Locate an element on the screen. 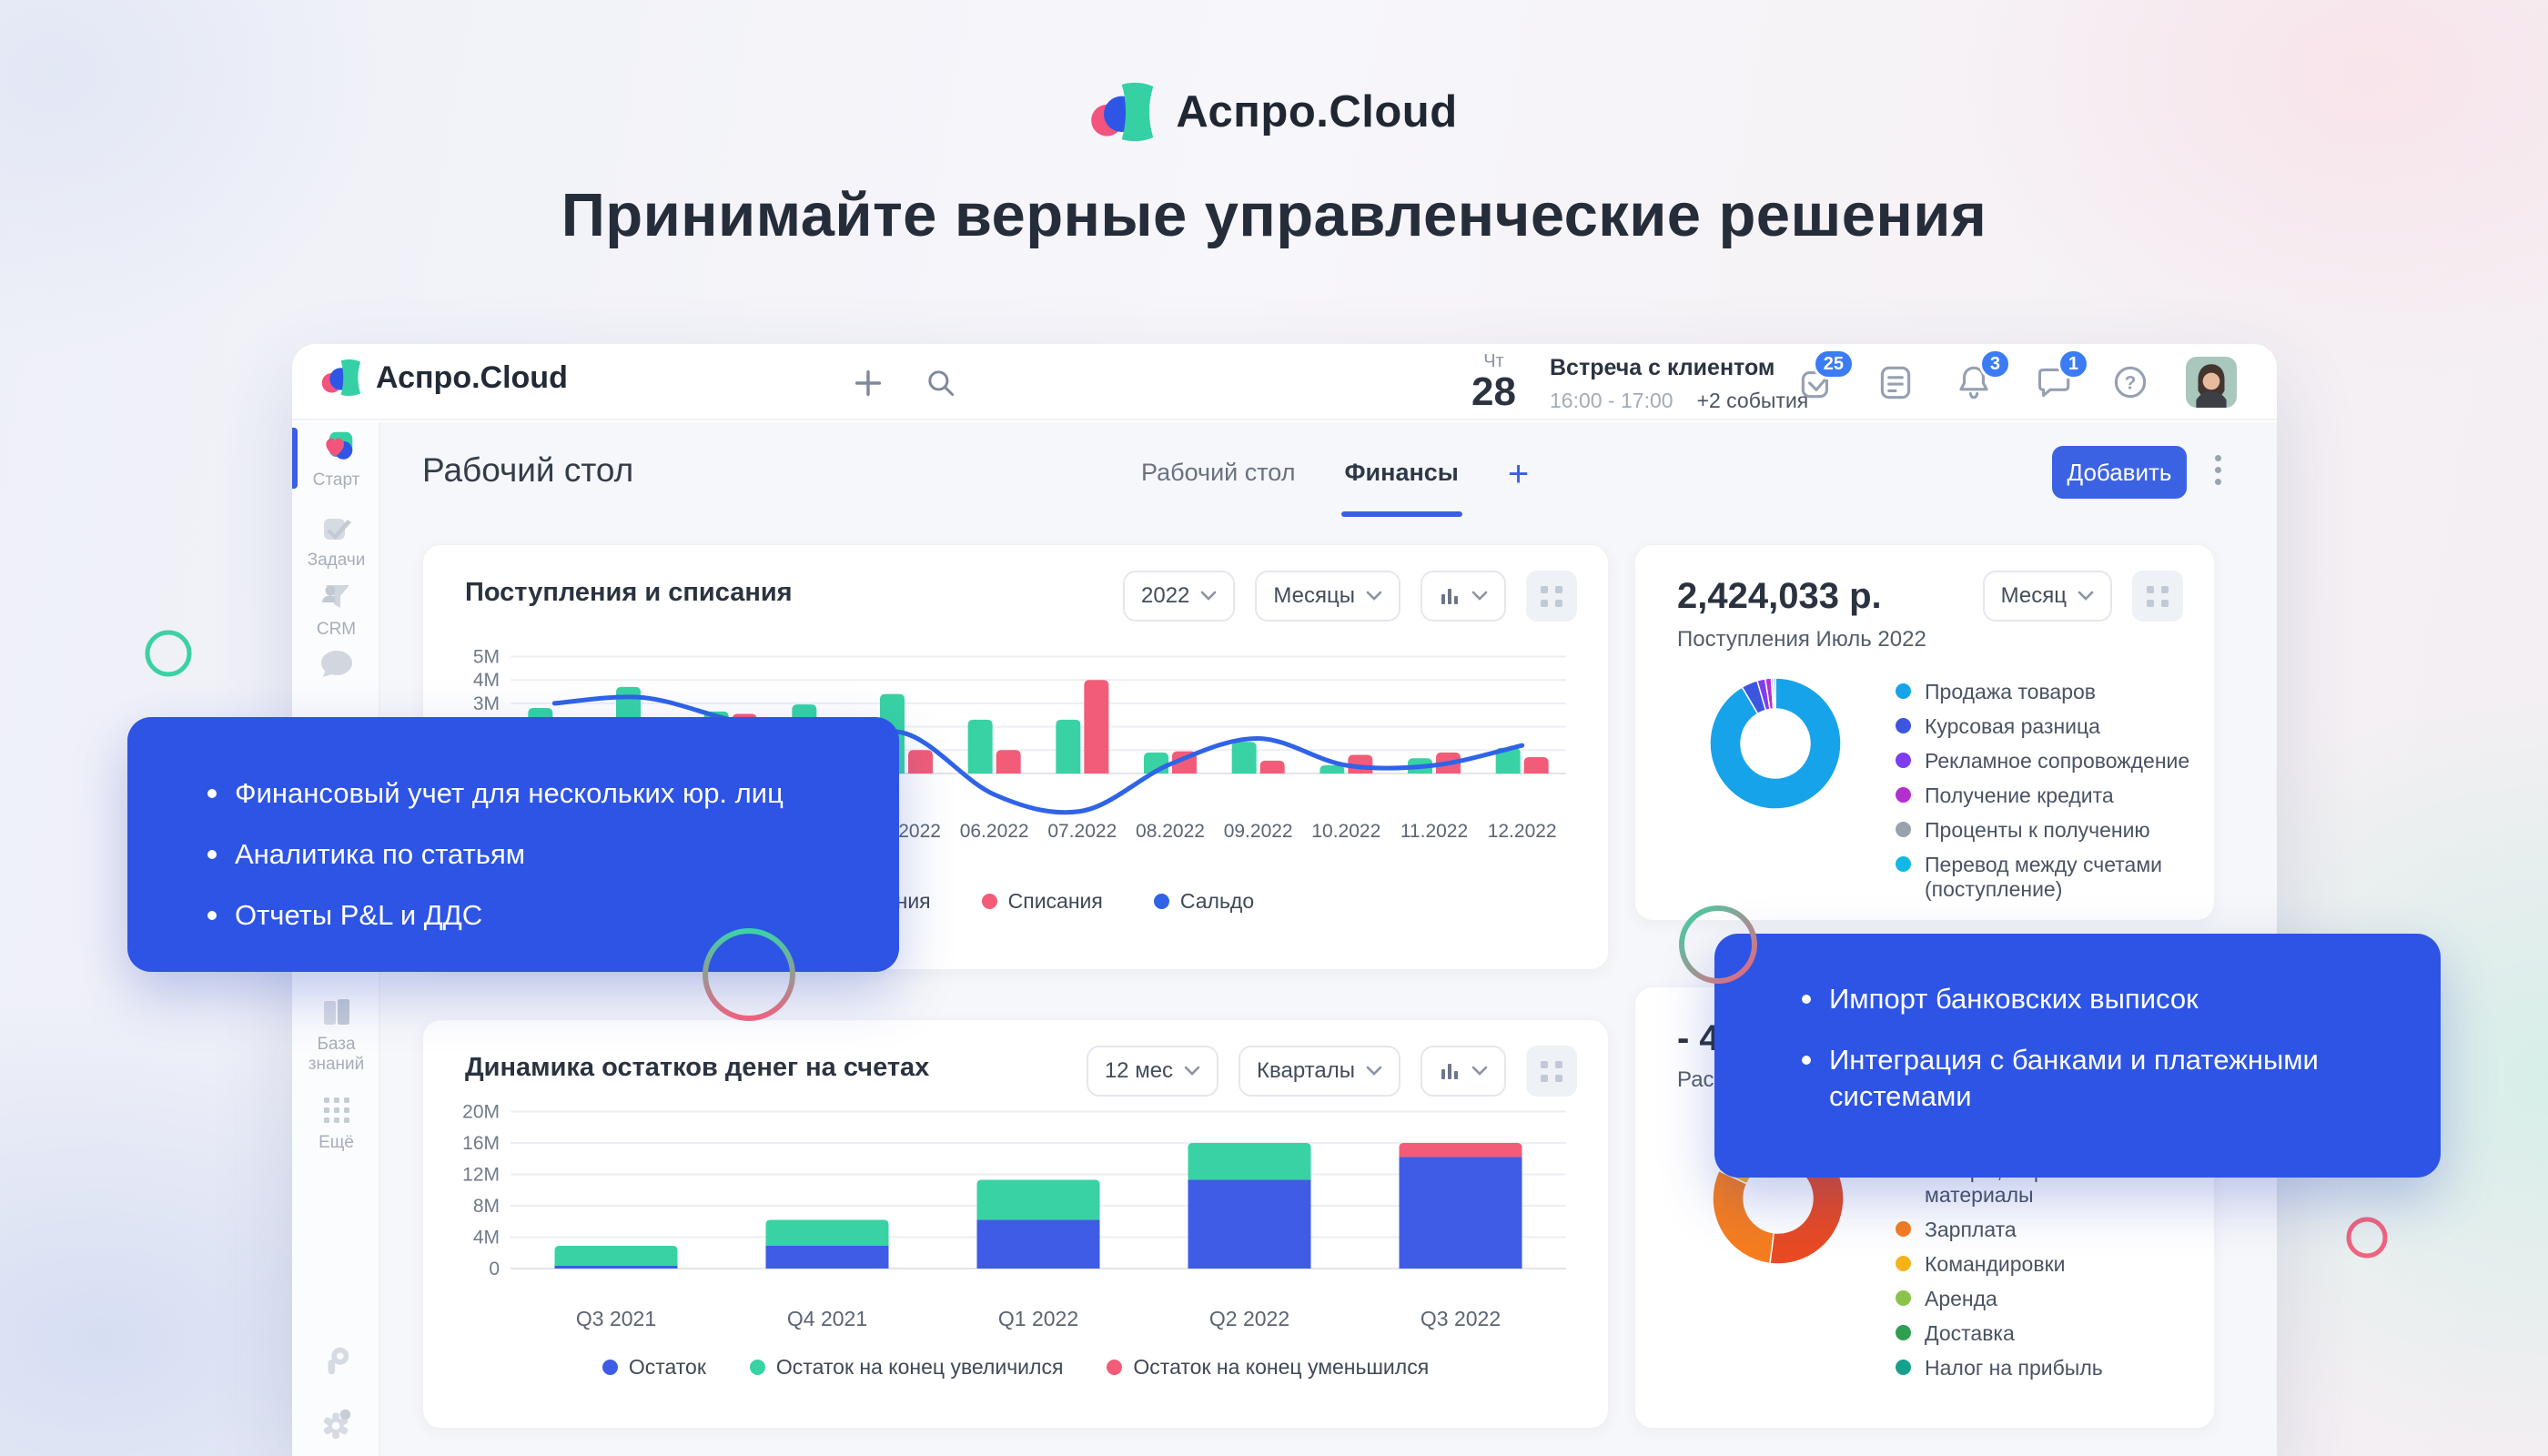 The height and width of the screenshot is (1456, 2548). sidebar-item-knowledge-base: База знаний is located at coordinates (336, 1034).